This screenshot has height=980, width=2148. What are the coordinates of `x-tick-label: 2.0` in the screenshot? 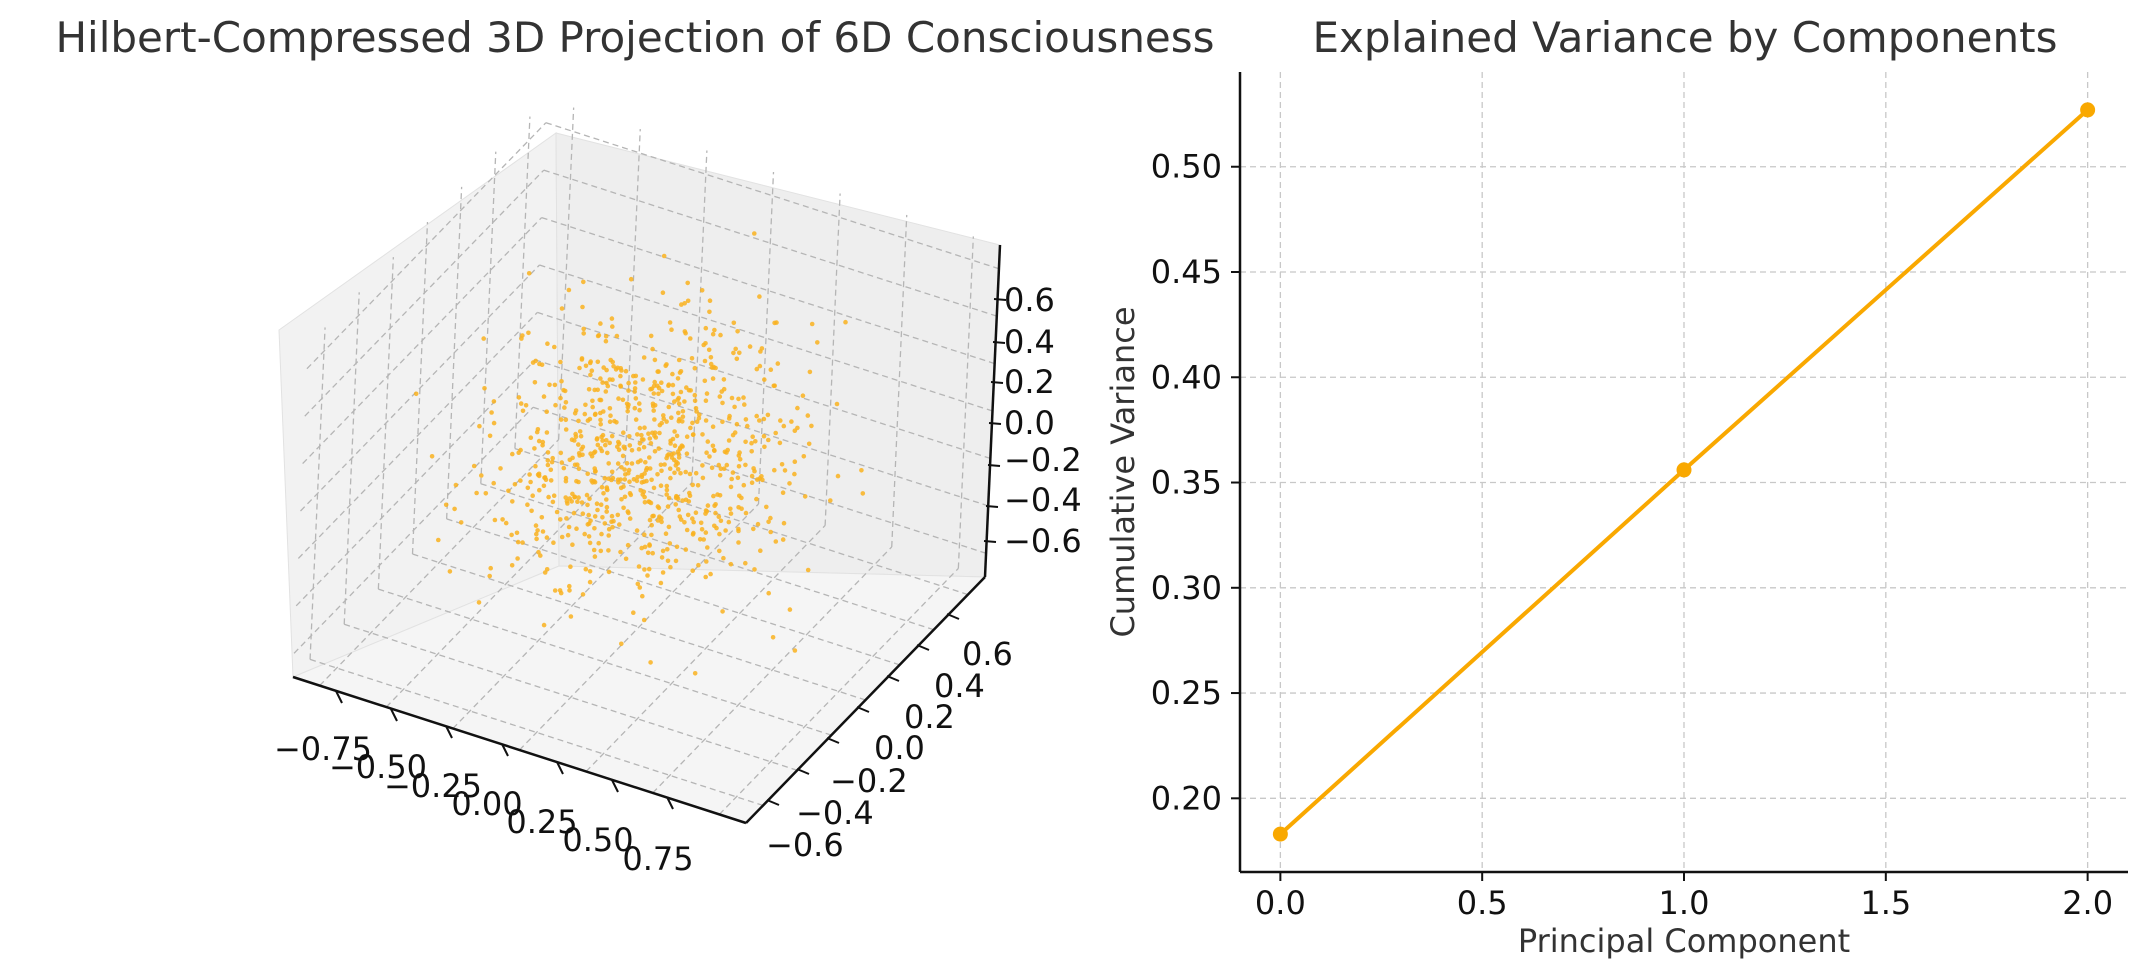 It's located at (2087, 903).